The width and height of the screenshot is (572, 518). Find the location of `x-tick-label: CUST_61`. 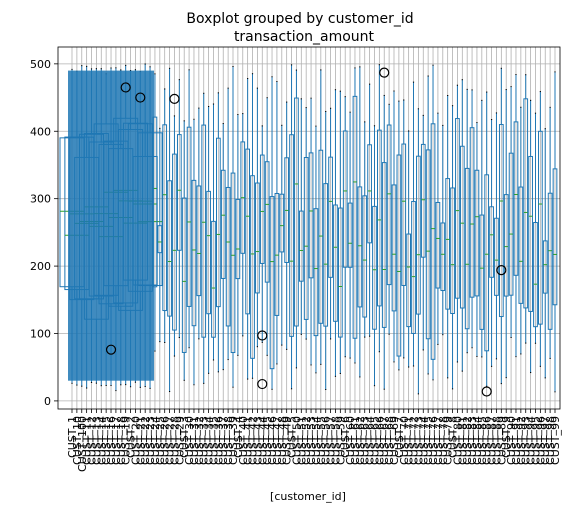

x-tick-label: CUST_61 is located at coordinates (355, 440).